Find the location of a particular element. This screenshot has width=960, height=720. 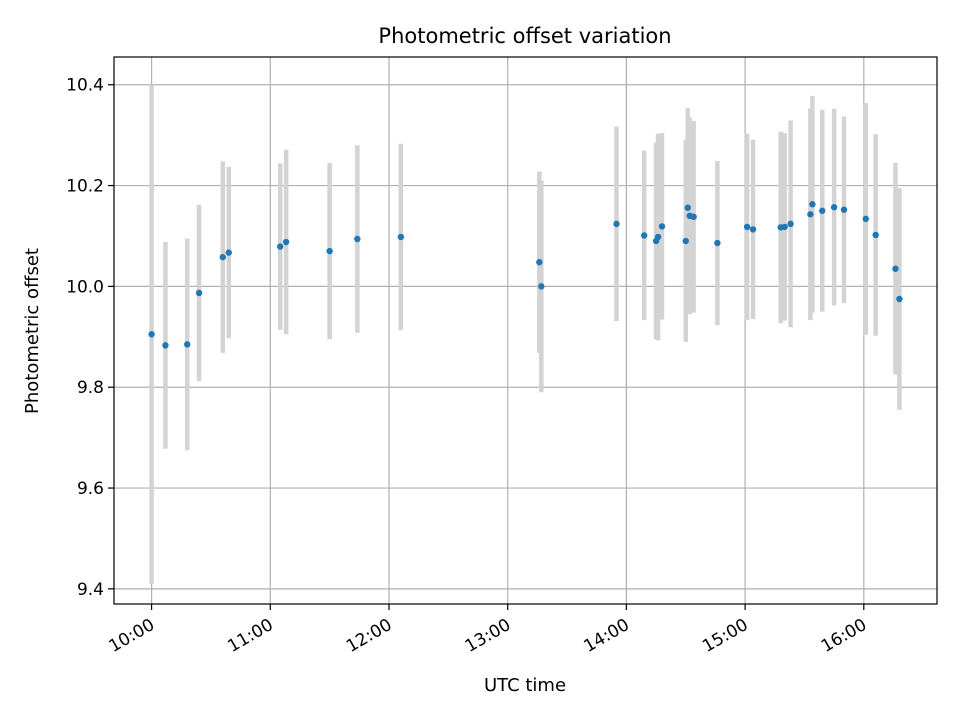

chart-title: Photometric offset variation is located at coordinates (524, 36).